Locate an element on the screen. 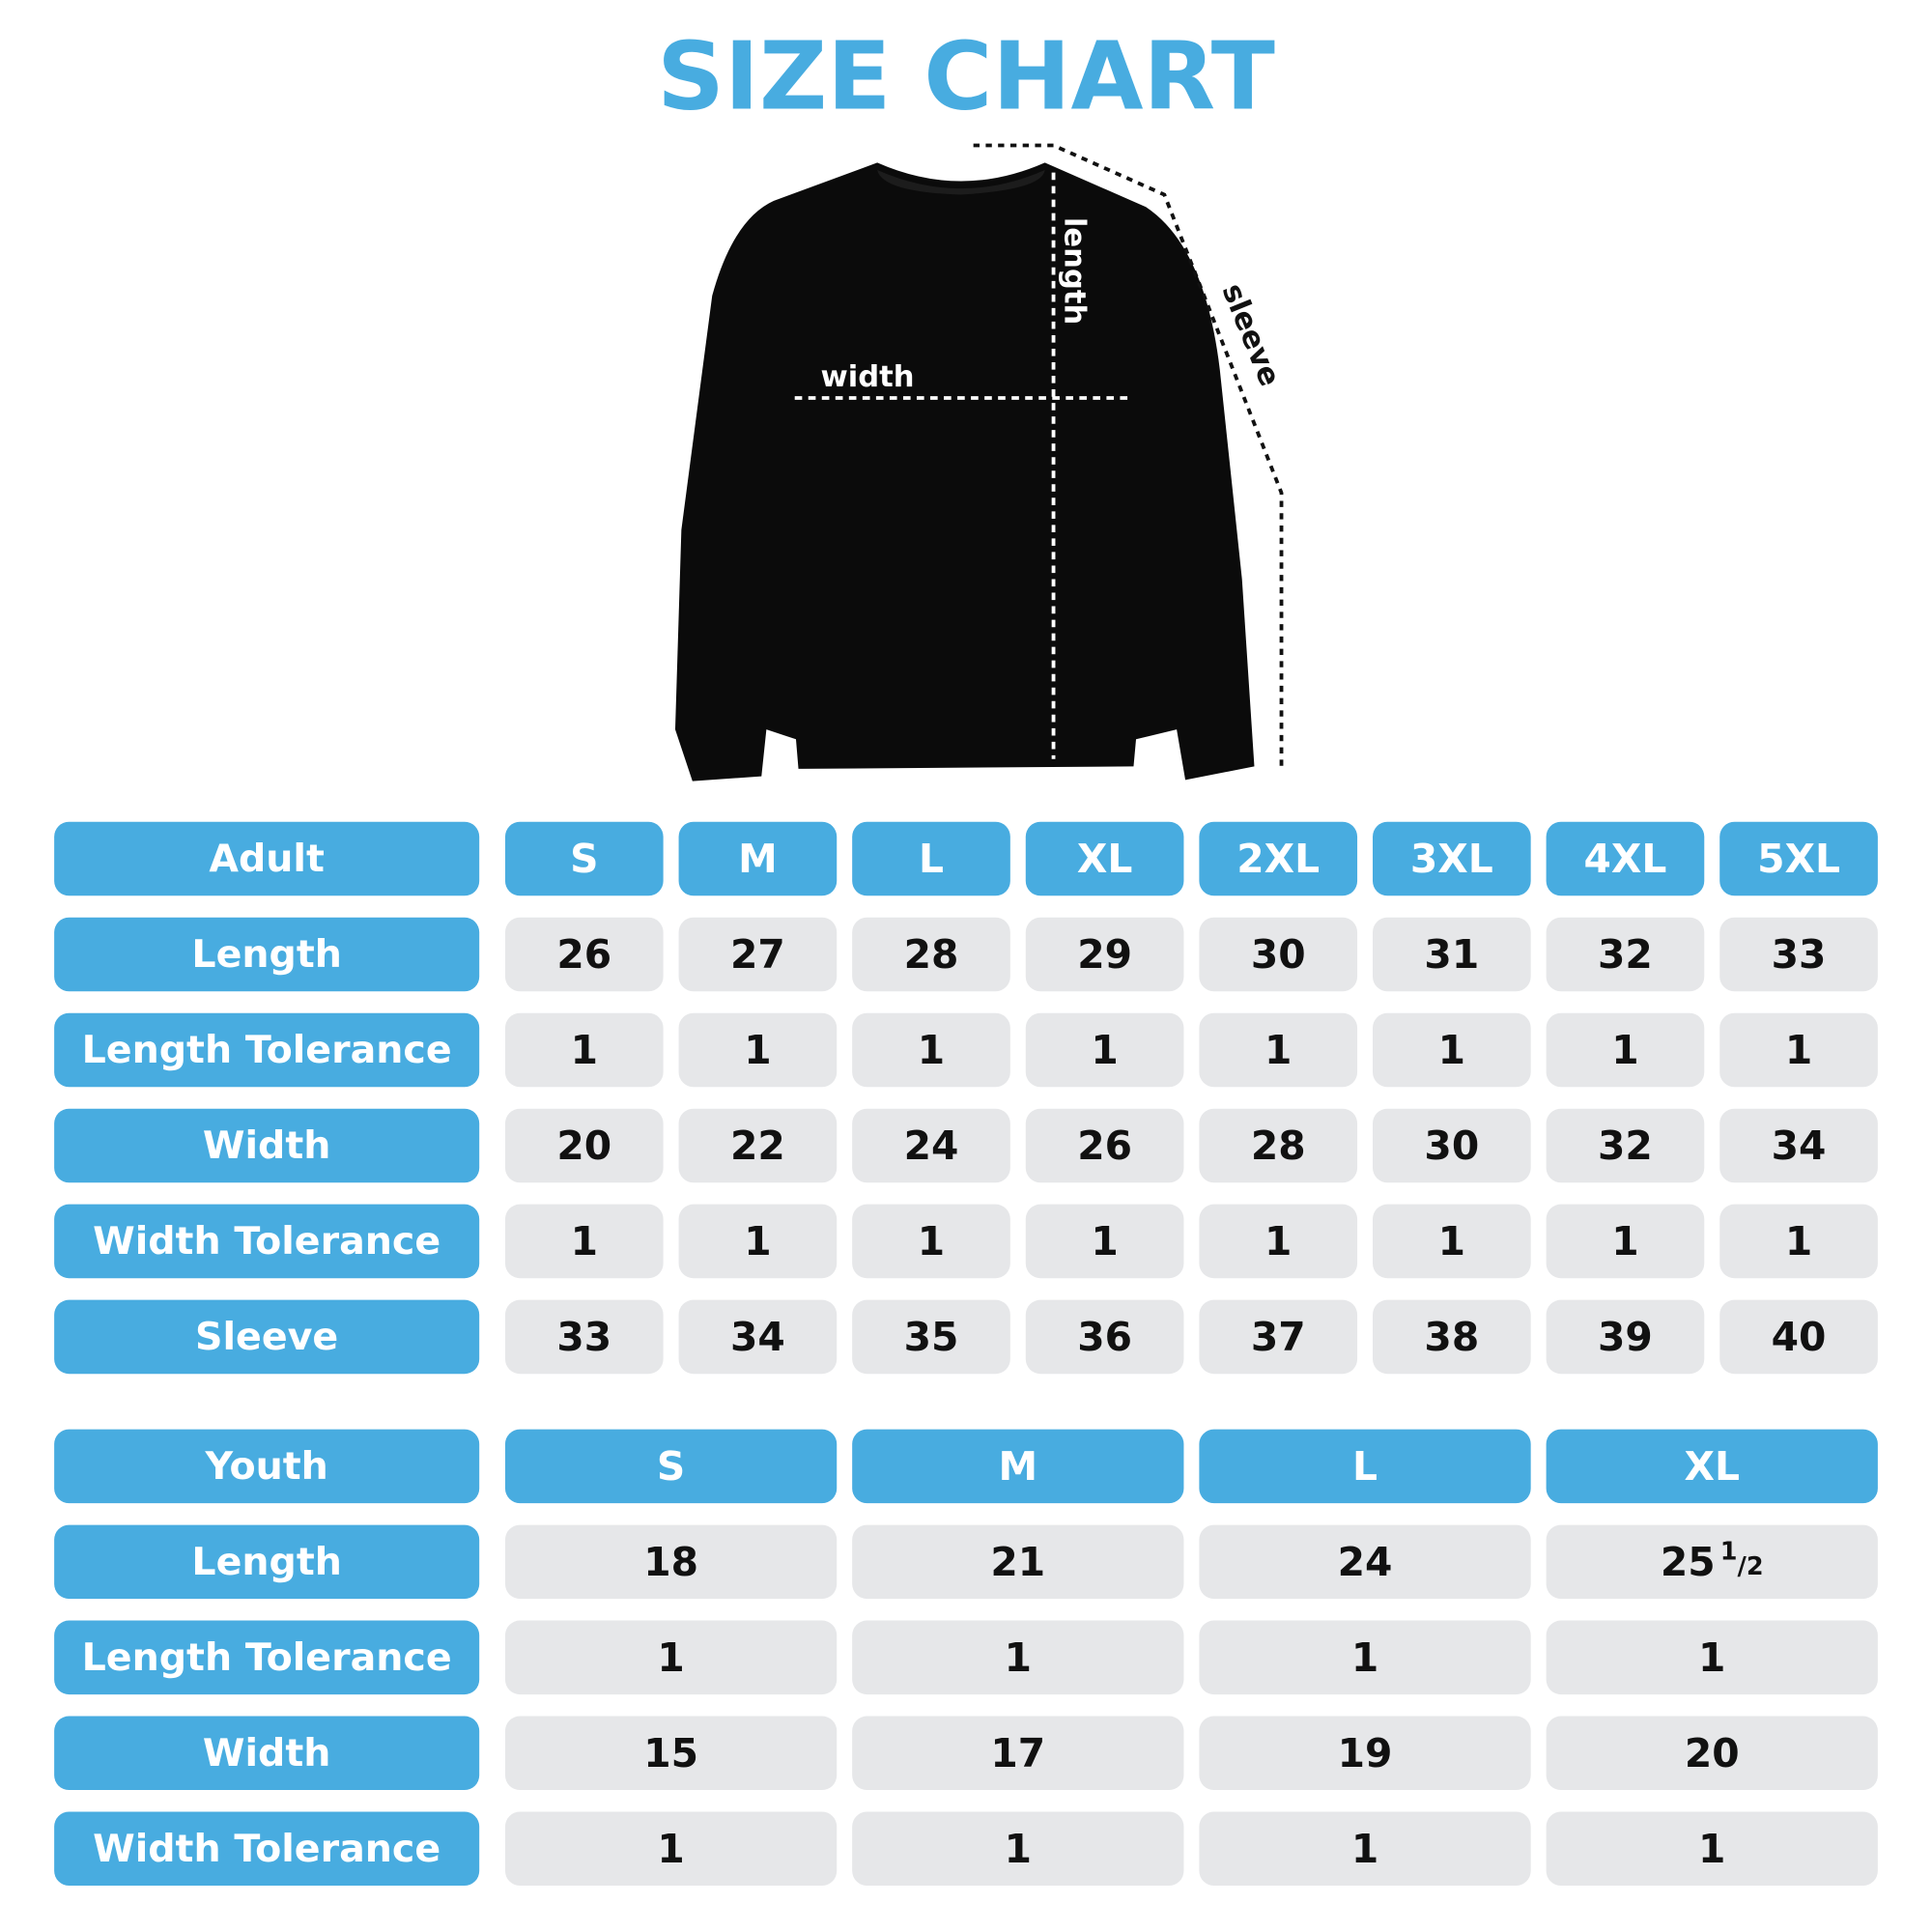  cell-text: 18 is located at coordinates (670, 1562).